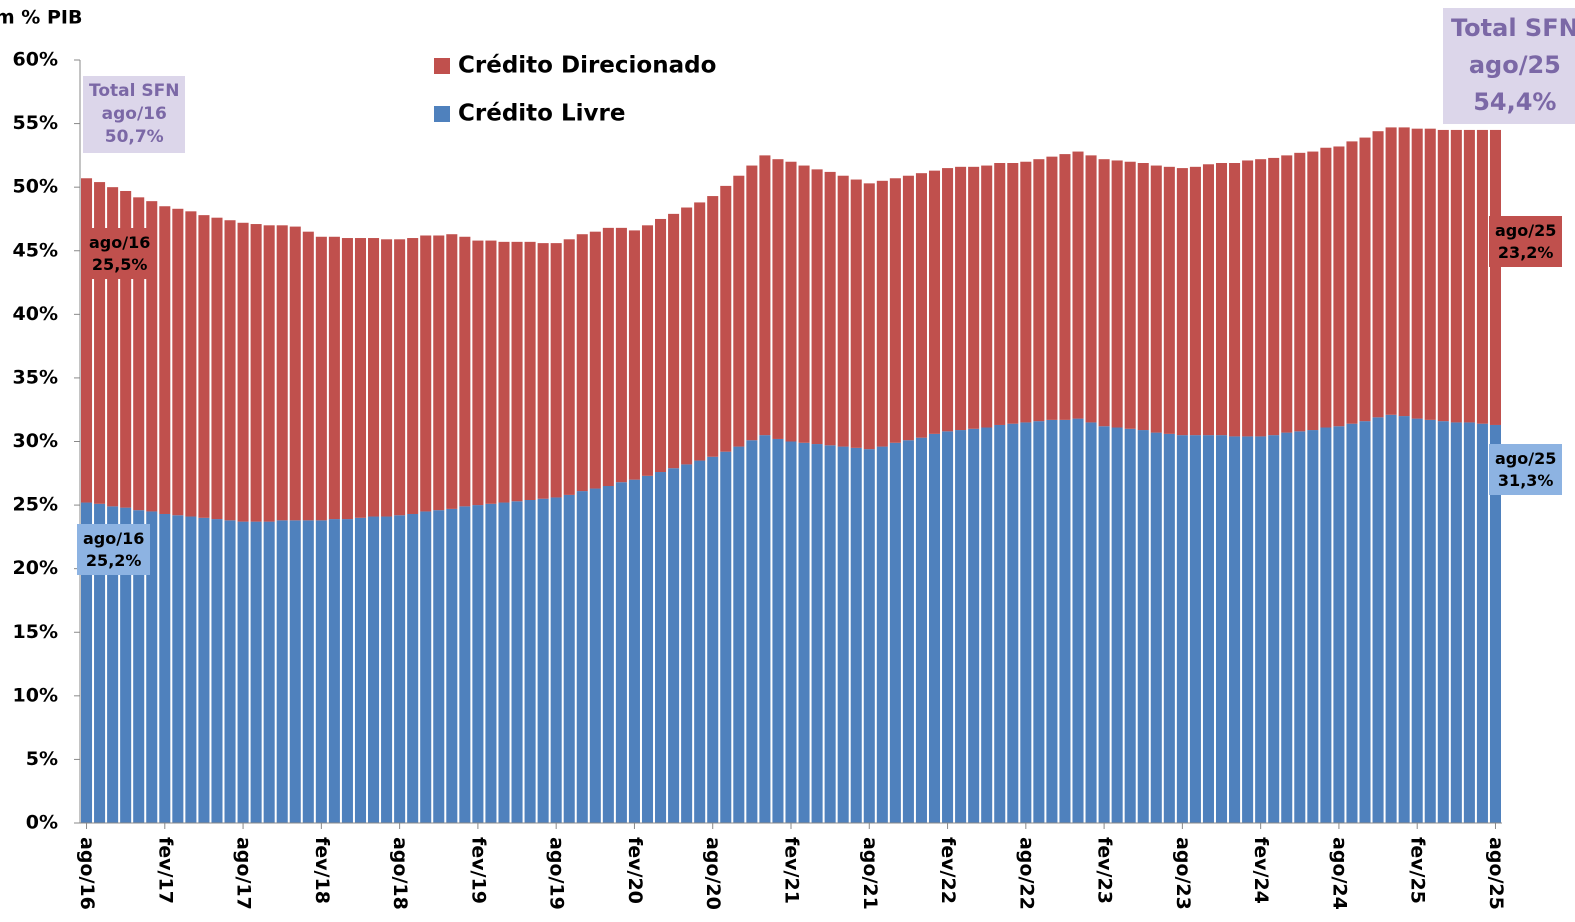 Image resolution: width=1575 pixels, height=922 pixels. I want to click on x-tick-label: fev/22, so click(948, 870).